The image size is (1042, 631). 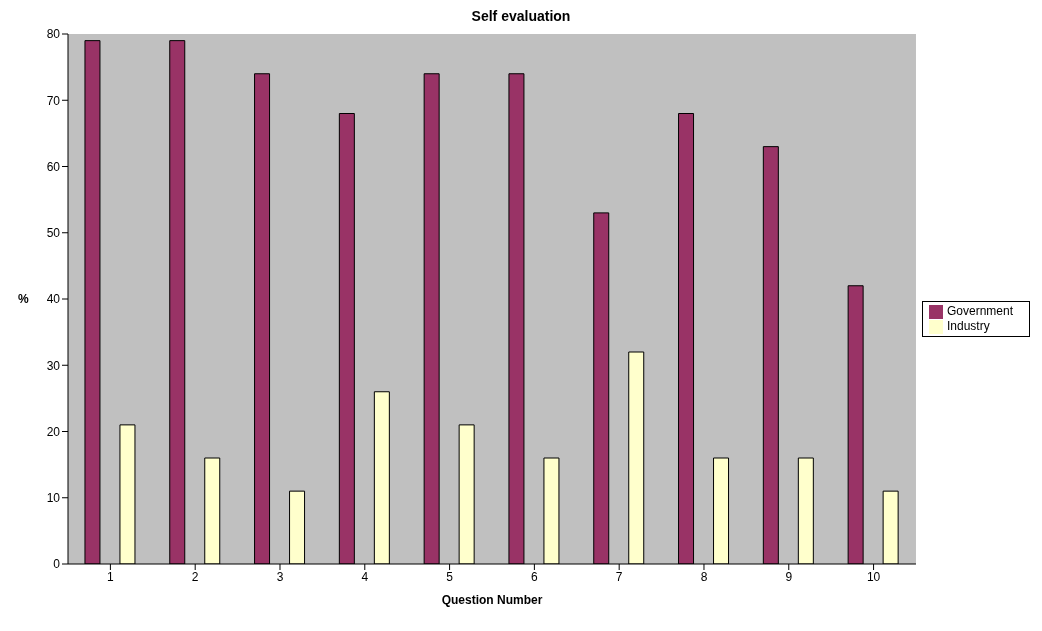 I want to click on legend-label: Industry, so click(x=968, y=326).